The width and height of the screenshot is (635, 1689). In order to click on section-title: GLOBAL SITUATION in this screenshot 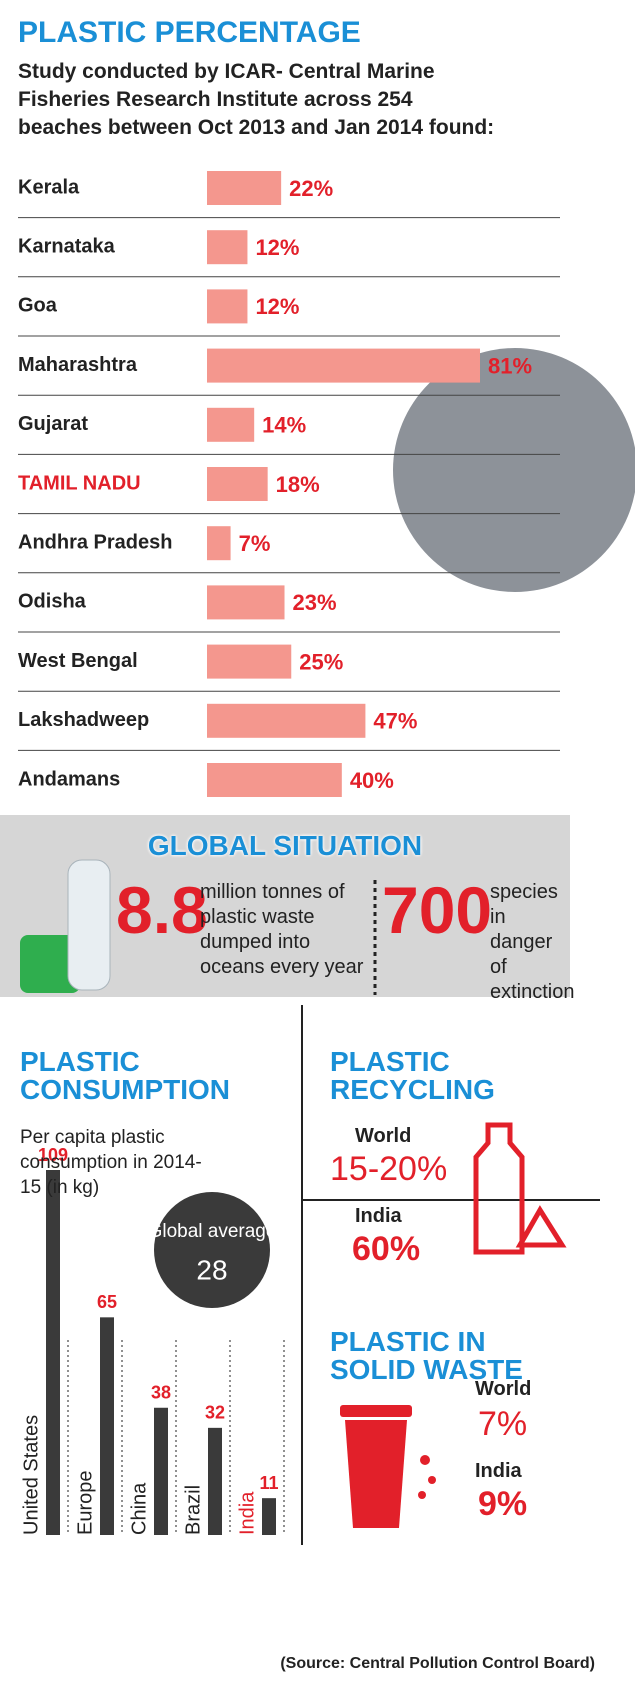, I will do `click(285, 845)`.